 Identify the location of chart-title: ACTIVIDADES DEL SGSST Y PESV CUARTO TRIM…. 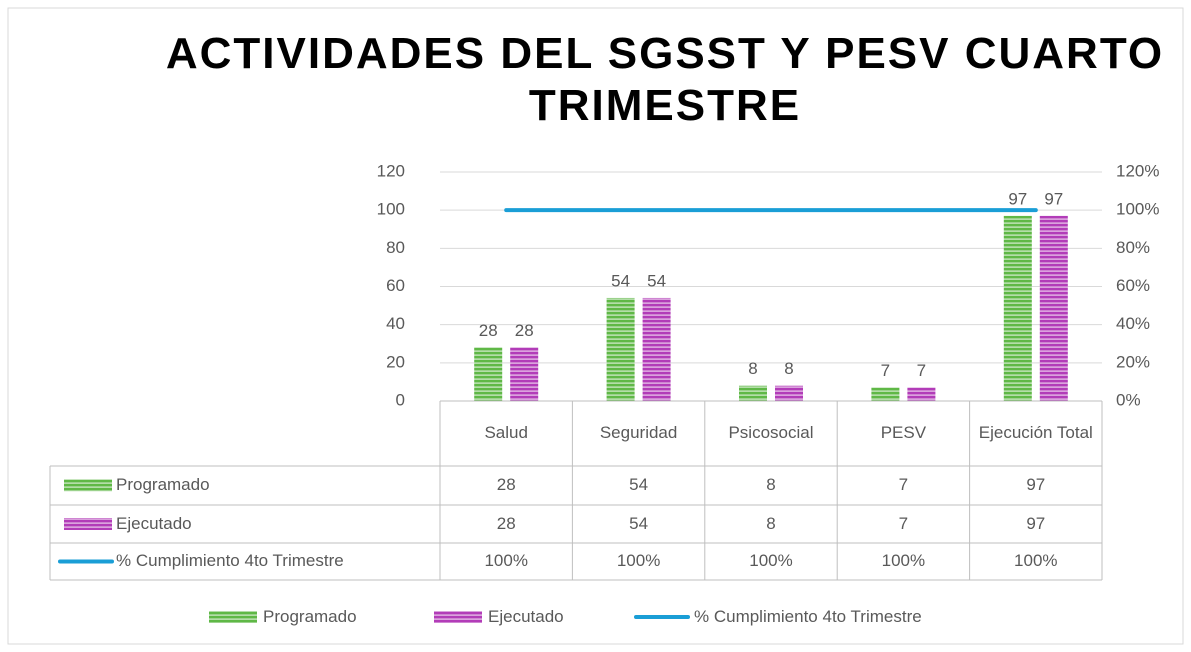
(665, 79).